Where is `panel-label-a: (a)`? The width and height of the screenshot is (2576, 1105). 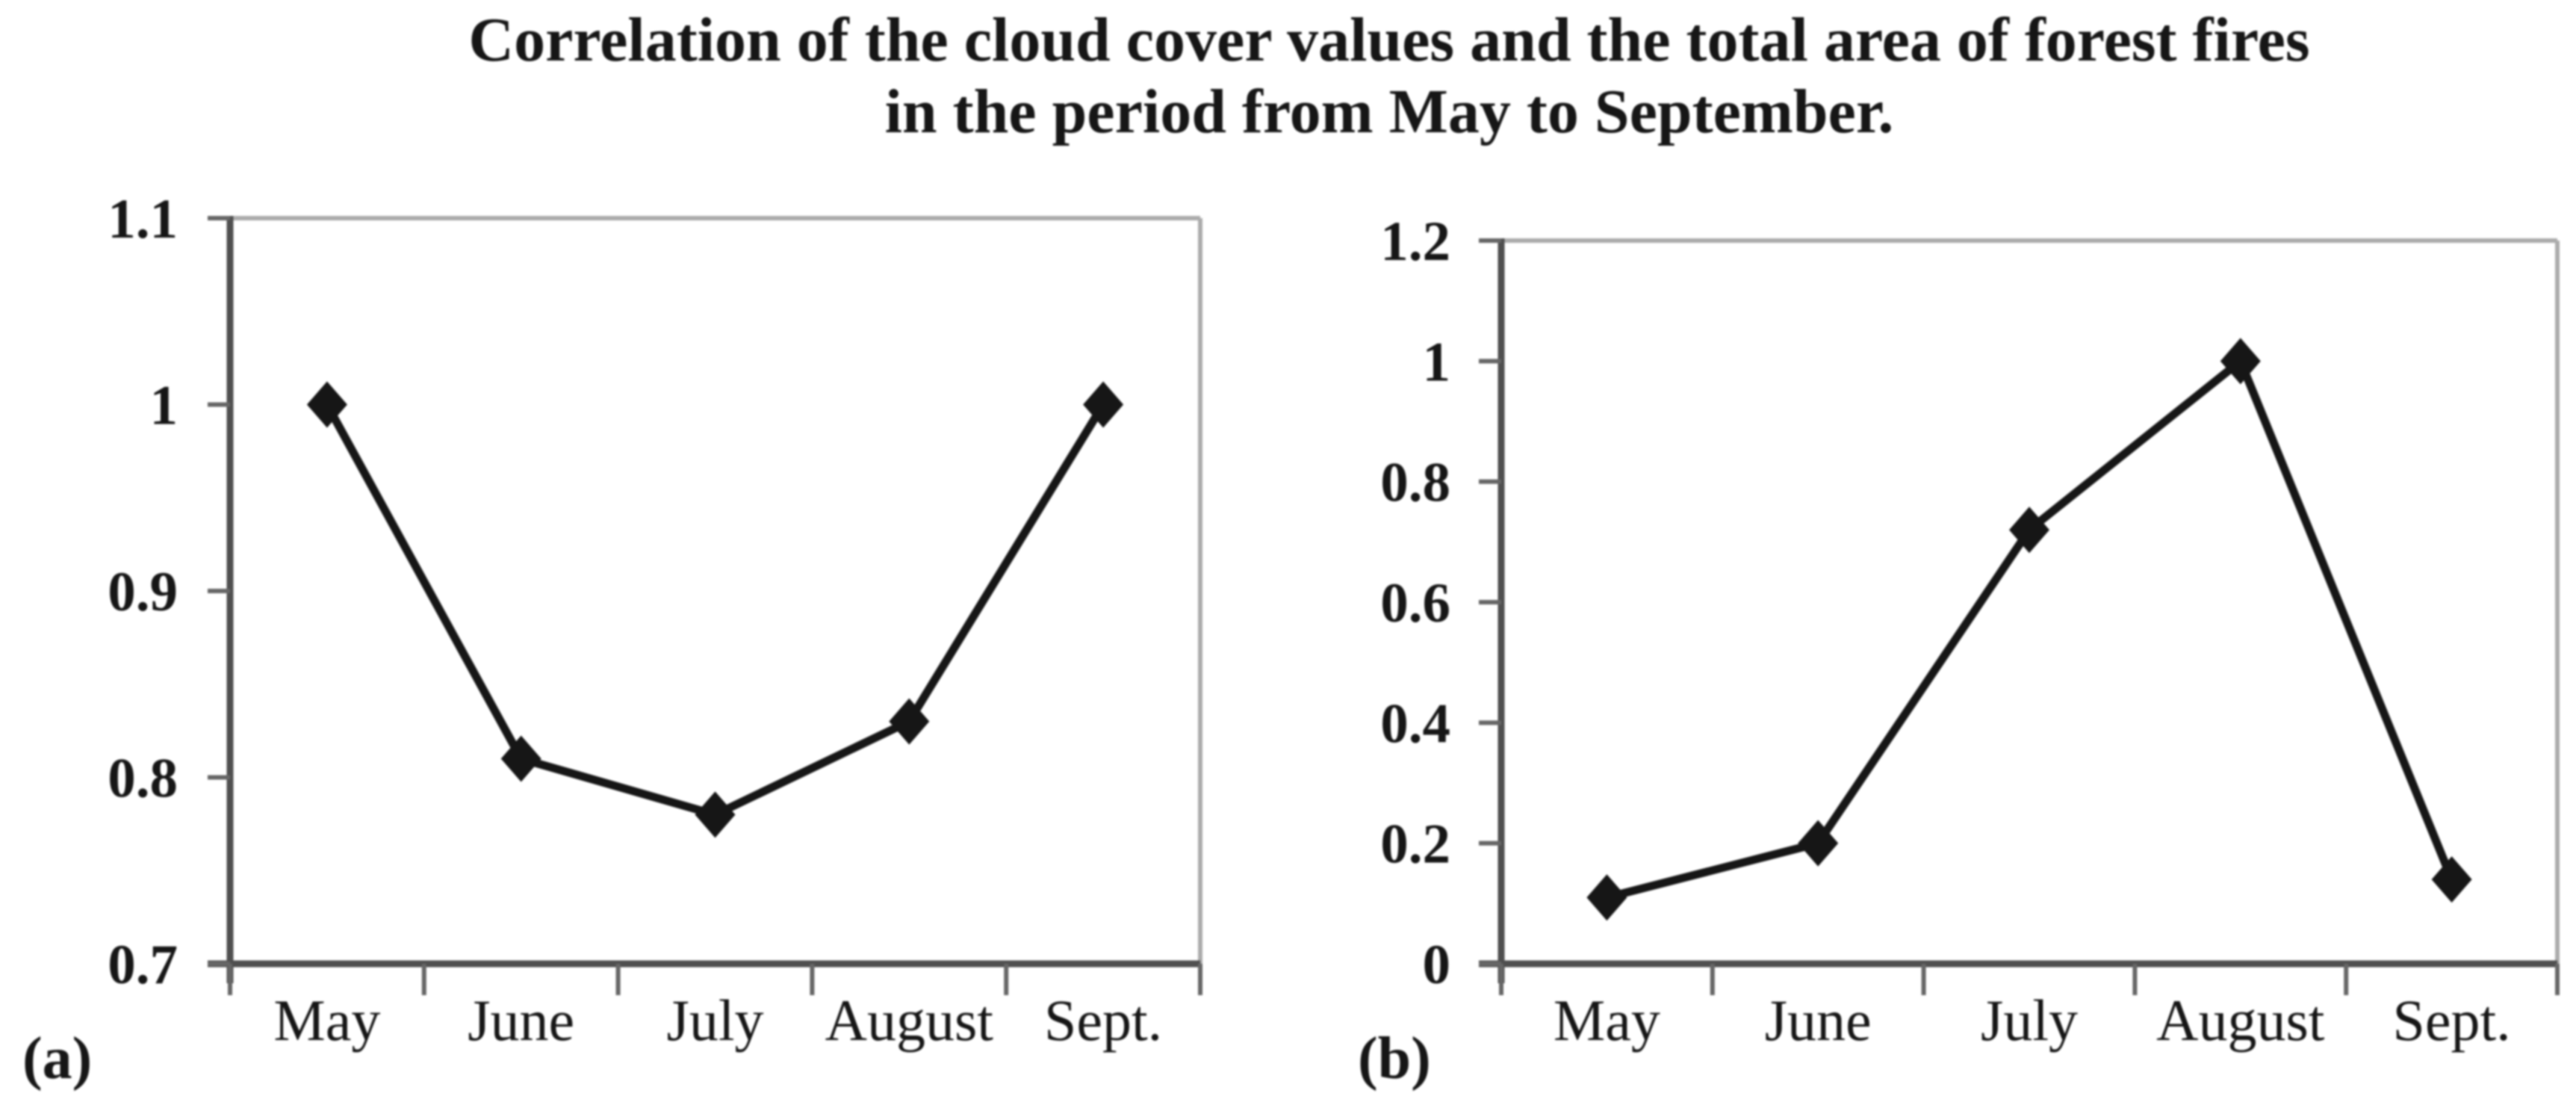 panel-label-a: (a) is located at coordinates (57, 1059).